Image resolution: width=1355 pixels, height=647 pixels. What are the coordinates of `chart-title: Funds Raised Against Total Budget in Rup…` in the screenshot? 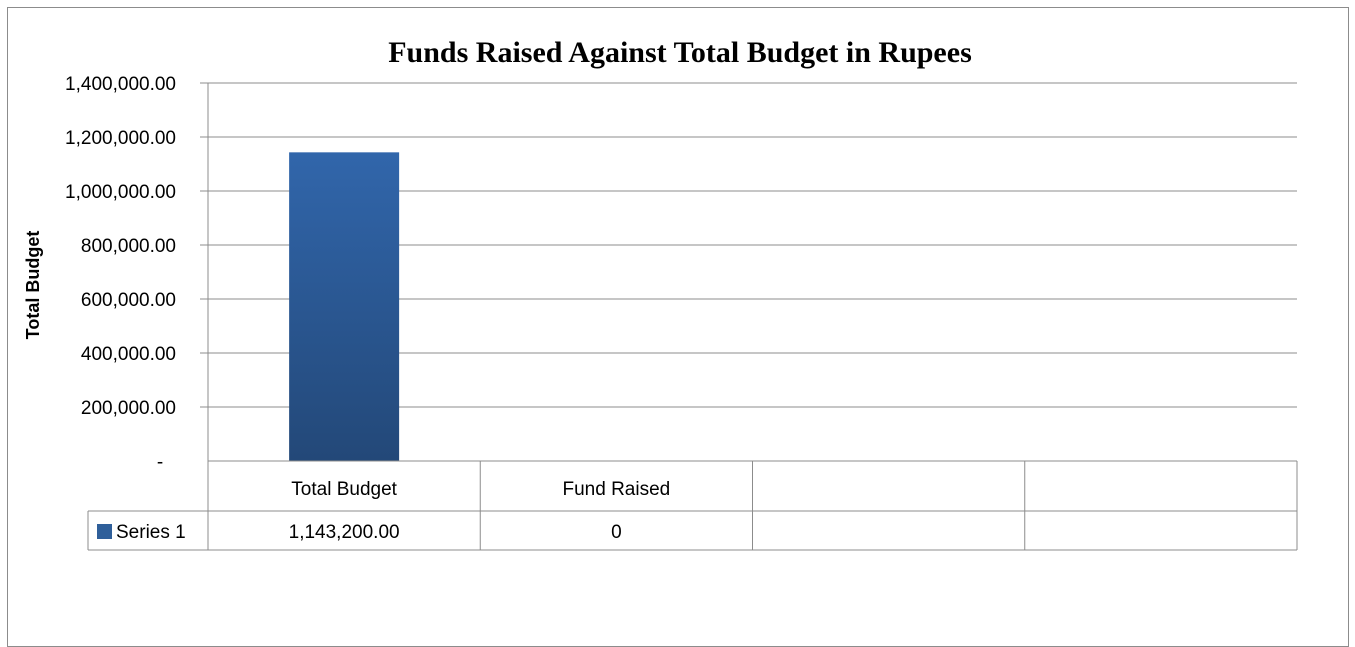 It's located at (680, 52).